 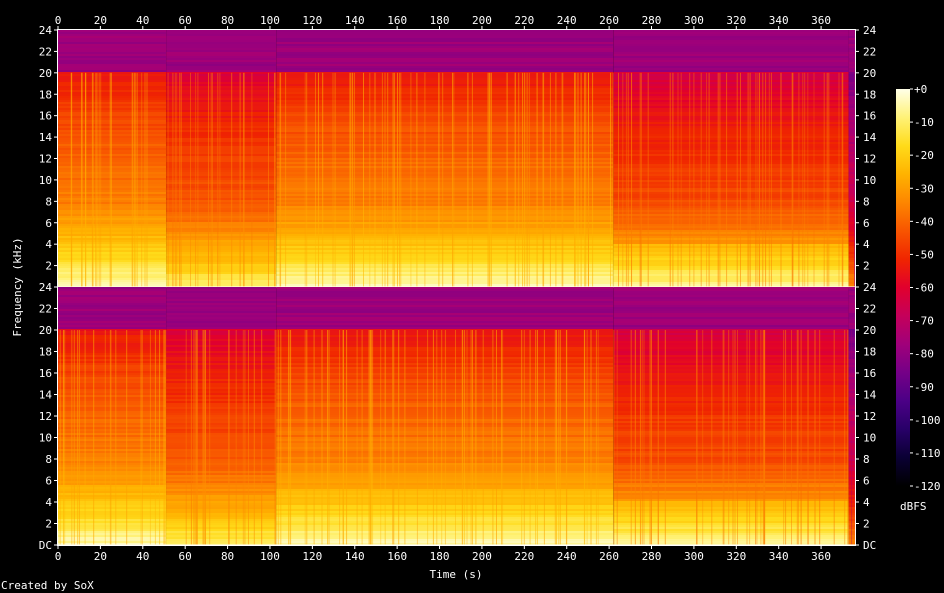 I want to click on x-tick-label-bottom: 220, so click(x=524, y=556).